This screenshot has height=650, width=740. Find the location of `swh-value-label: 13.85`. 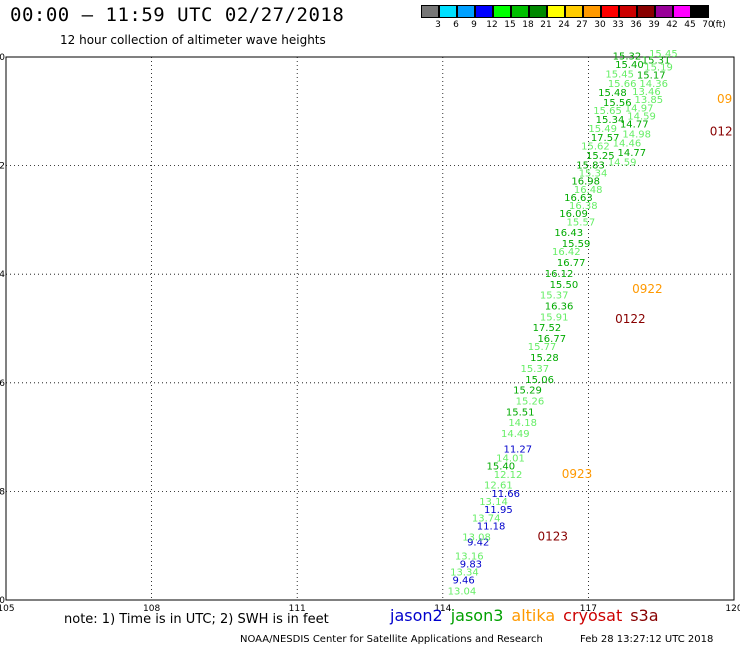

swh-value-label: 13.85 is located at coordinates (649, 100).